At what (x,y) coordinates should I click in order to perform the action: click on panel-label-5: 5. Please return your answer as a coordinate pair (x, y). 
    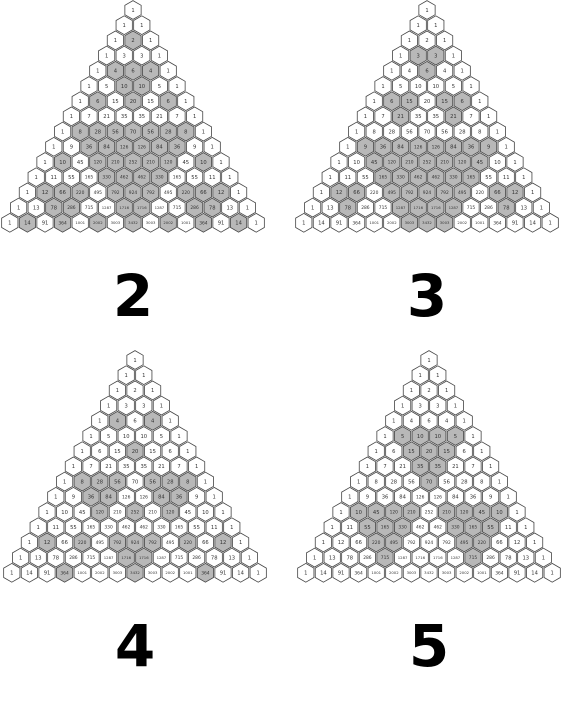
    Looking at the image, I should click on (429, 646).